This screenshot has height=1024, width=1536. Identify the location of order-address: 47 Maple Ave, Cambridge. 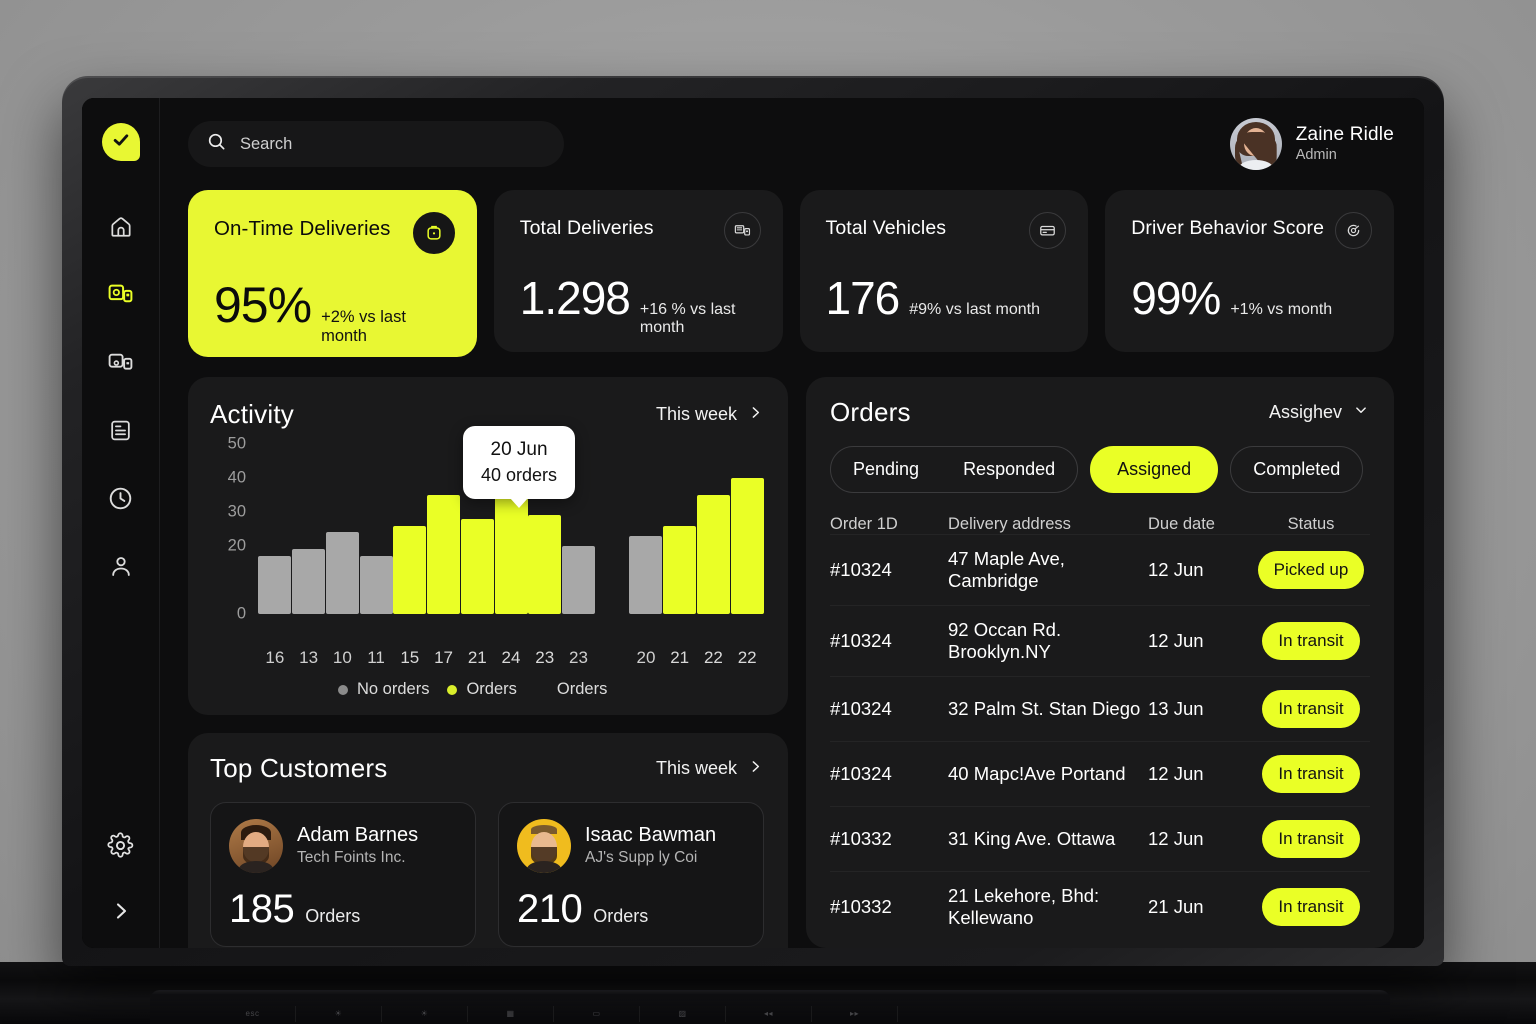
(1006, 569).